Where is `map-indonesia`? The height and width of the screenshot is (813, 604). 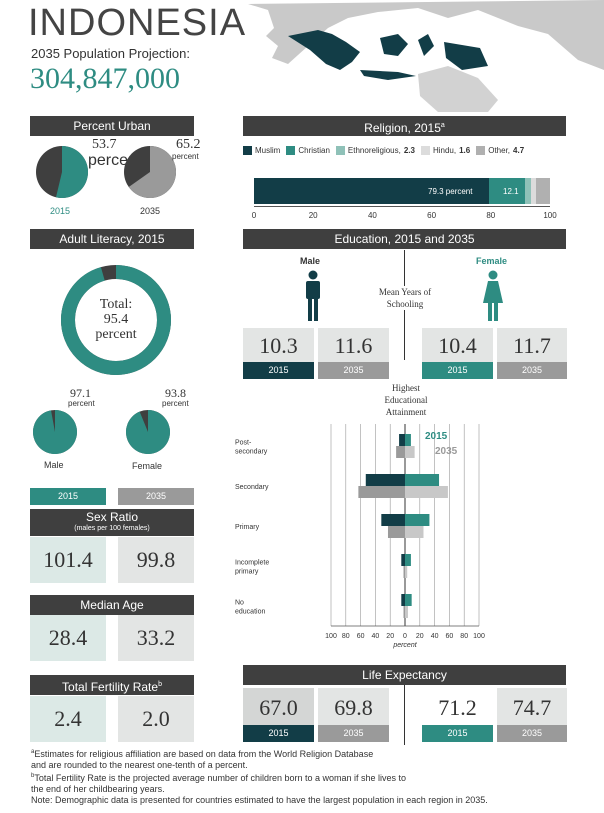 map-indonesia is located at coordinates (388, 55).